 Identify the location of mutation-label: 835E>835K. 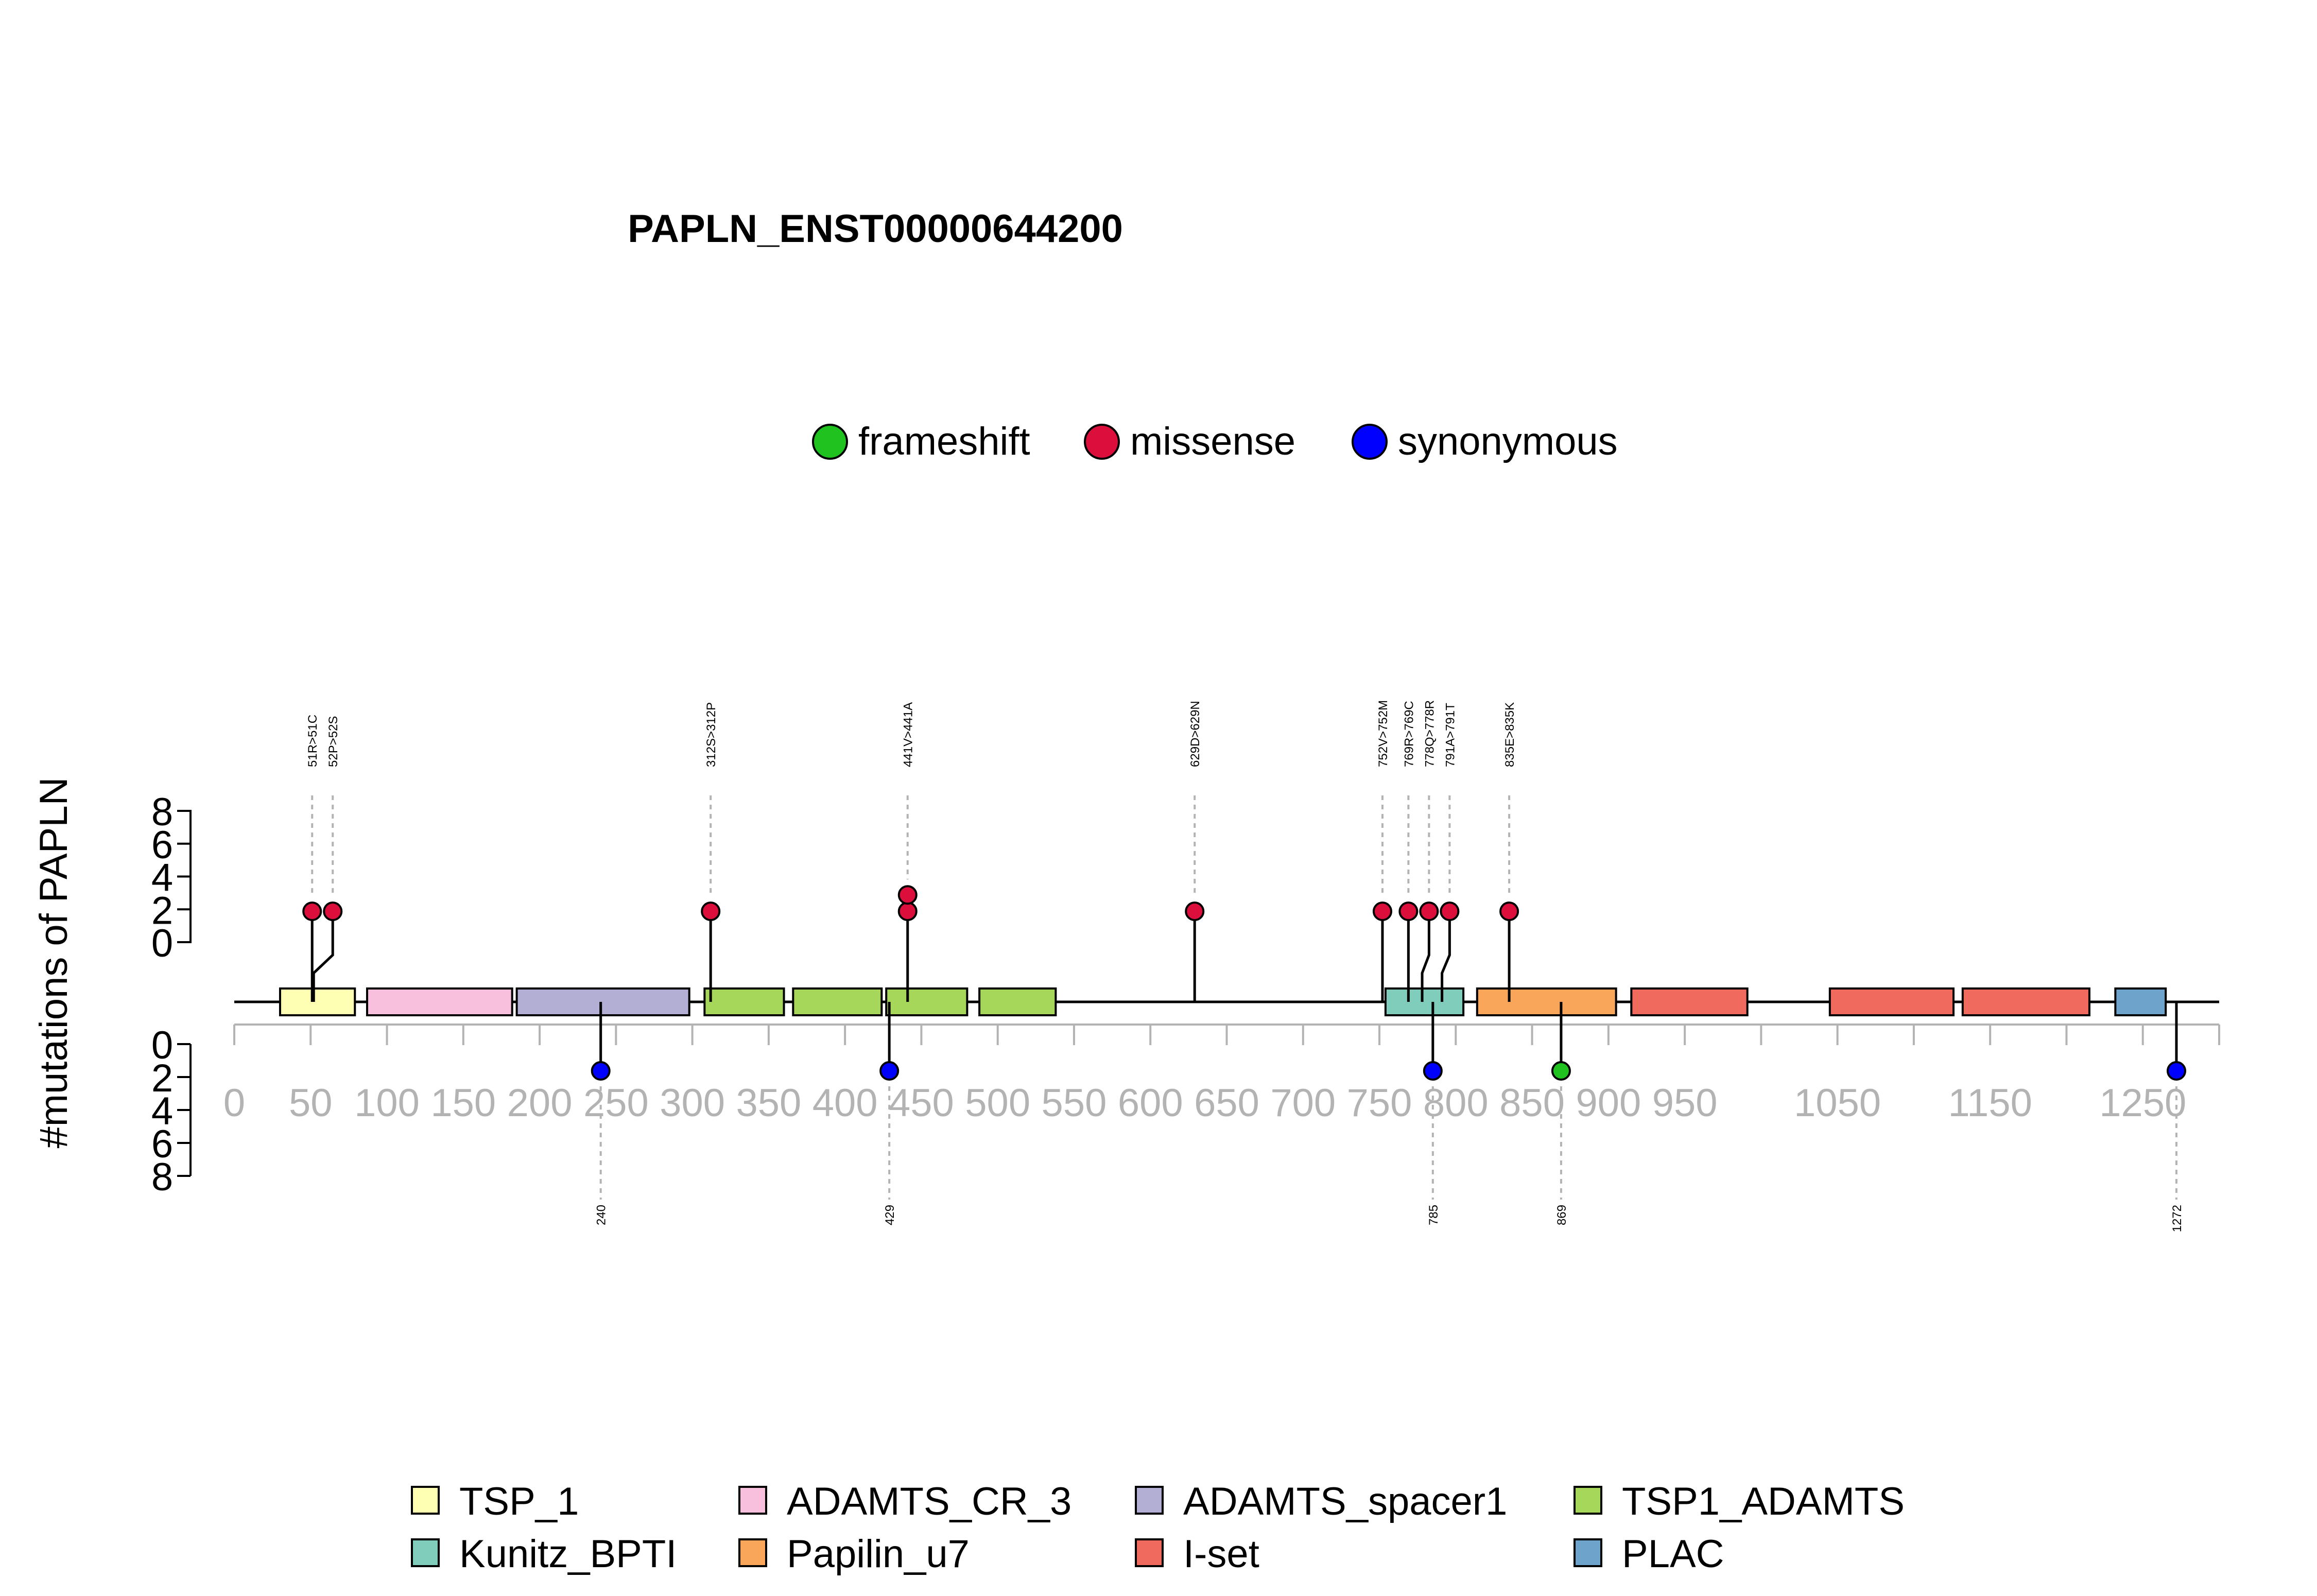
(1510, 734).